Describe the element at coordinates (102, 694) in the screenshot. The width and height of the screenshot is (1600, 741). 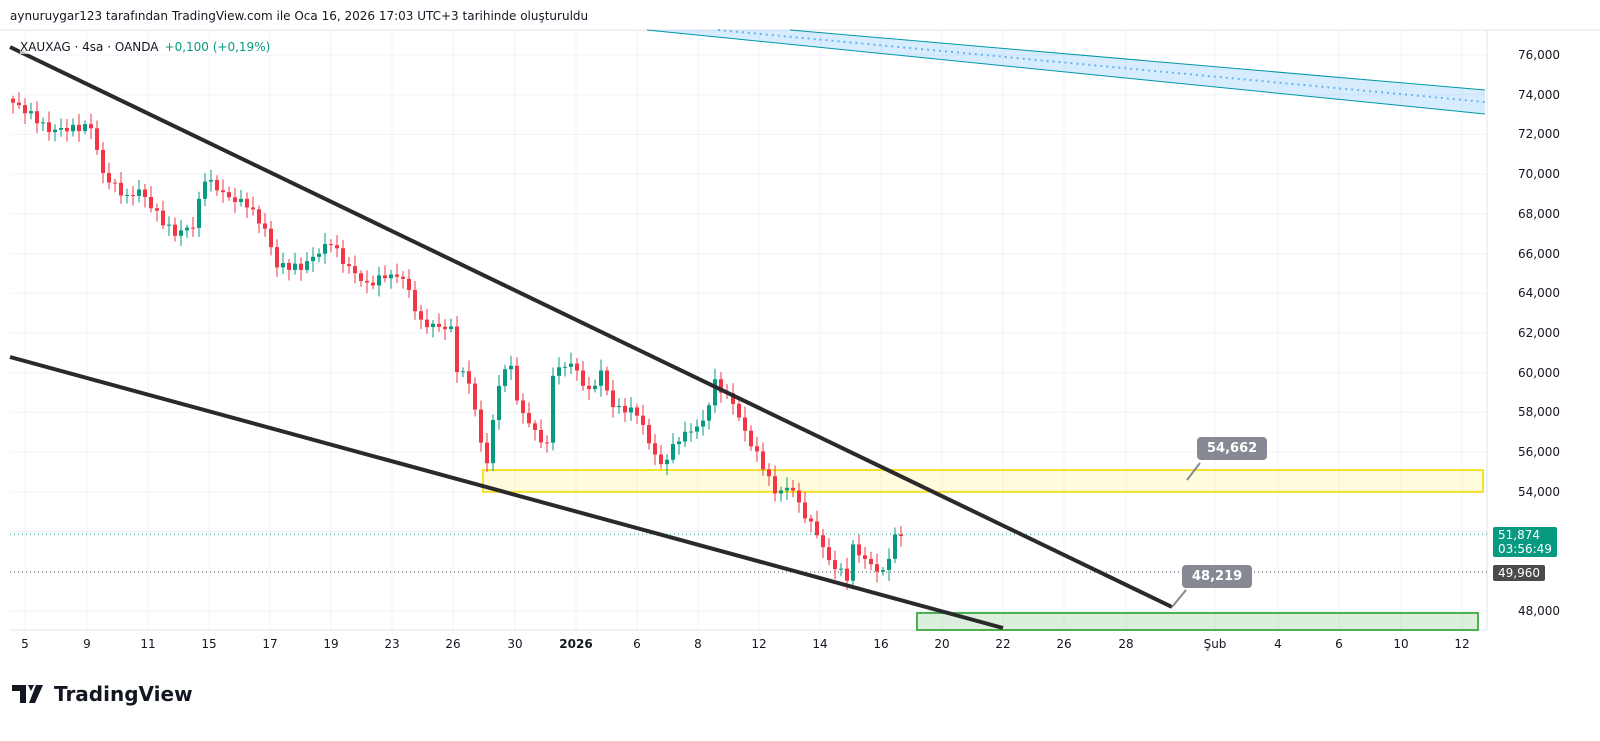
I see `tradingview-logo: TradingView` at that location.